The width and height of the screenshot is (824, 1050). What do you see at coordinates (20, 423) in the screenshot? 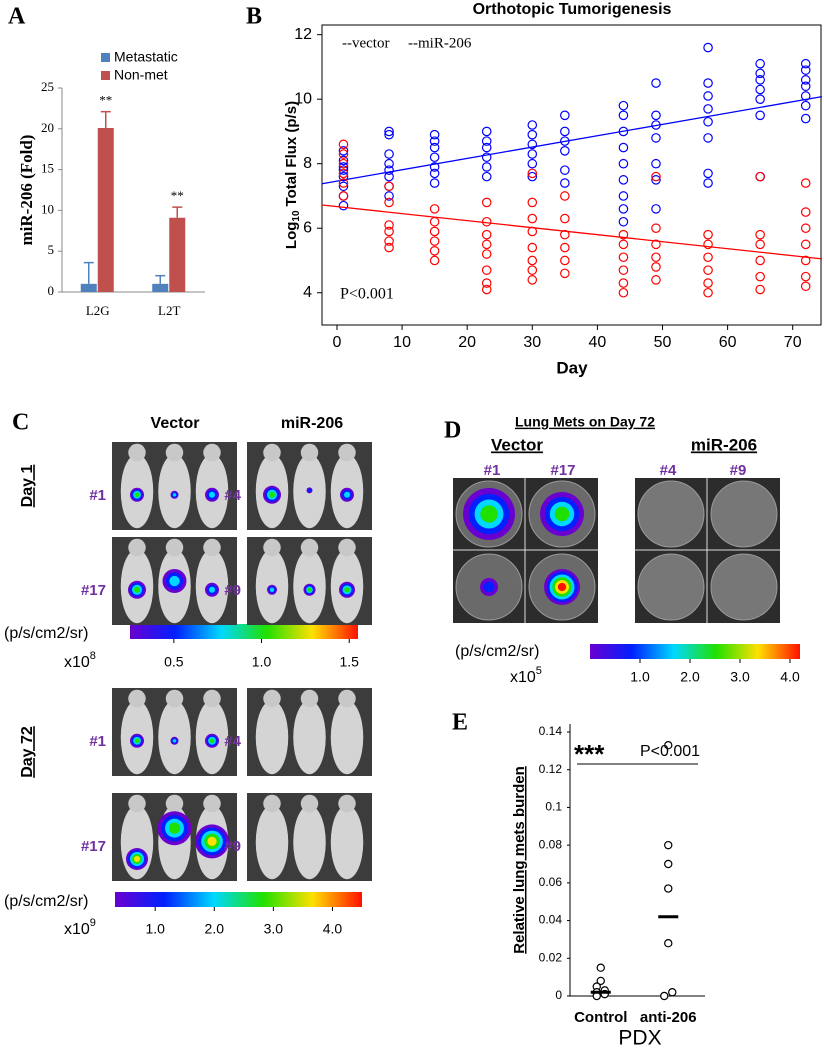
I see `panel-label: C` at bounding box center [20, 423].